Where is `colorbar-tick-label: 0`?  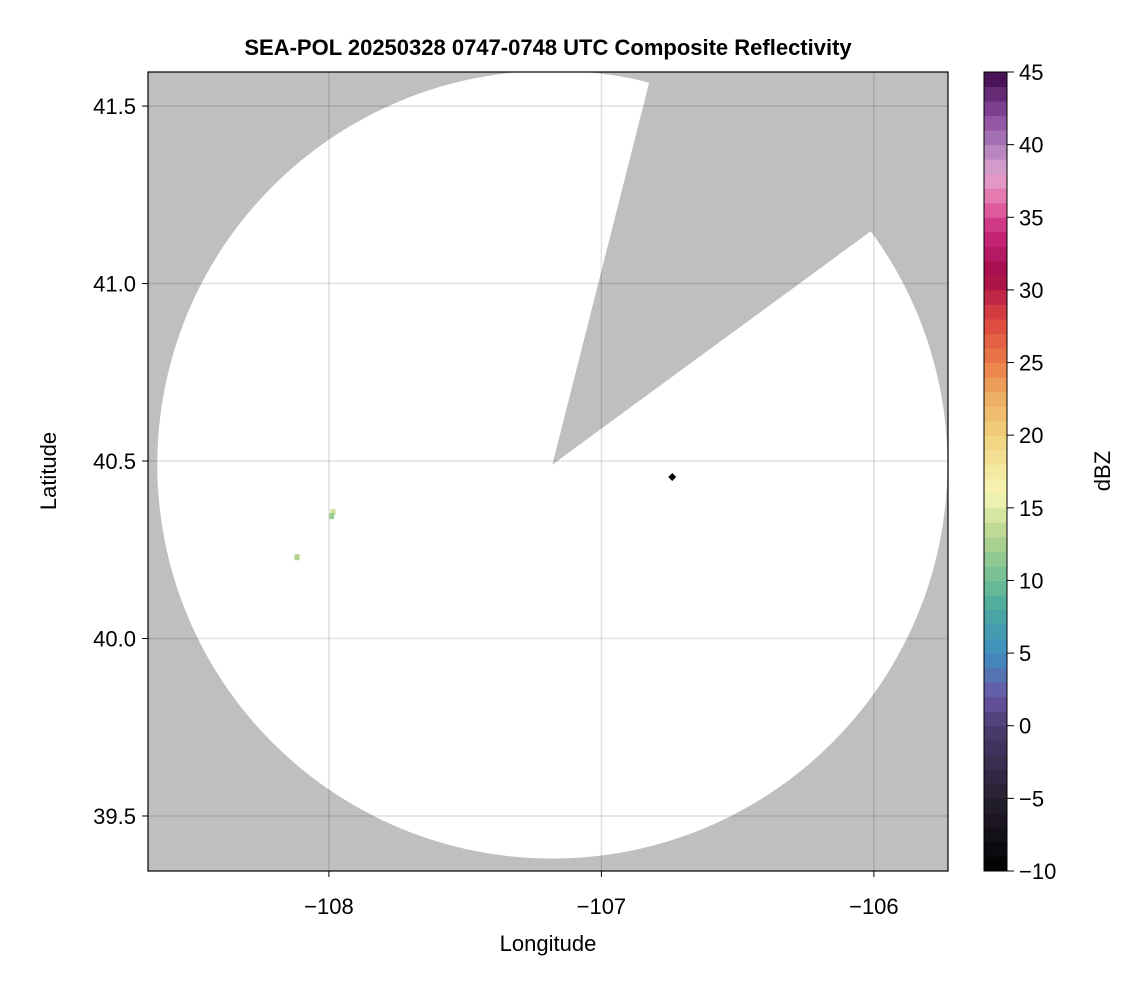 colorbar-tick-label: 0 is located at coordinates (1025, 726).